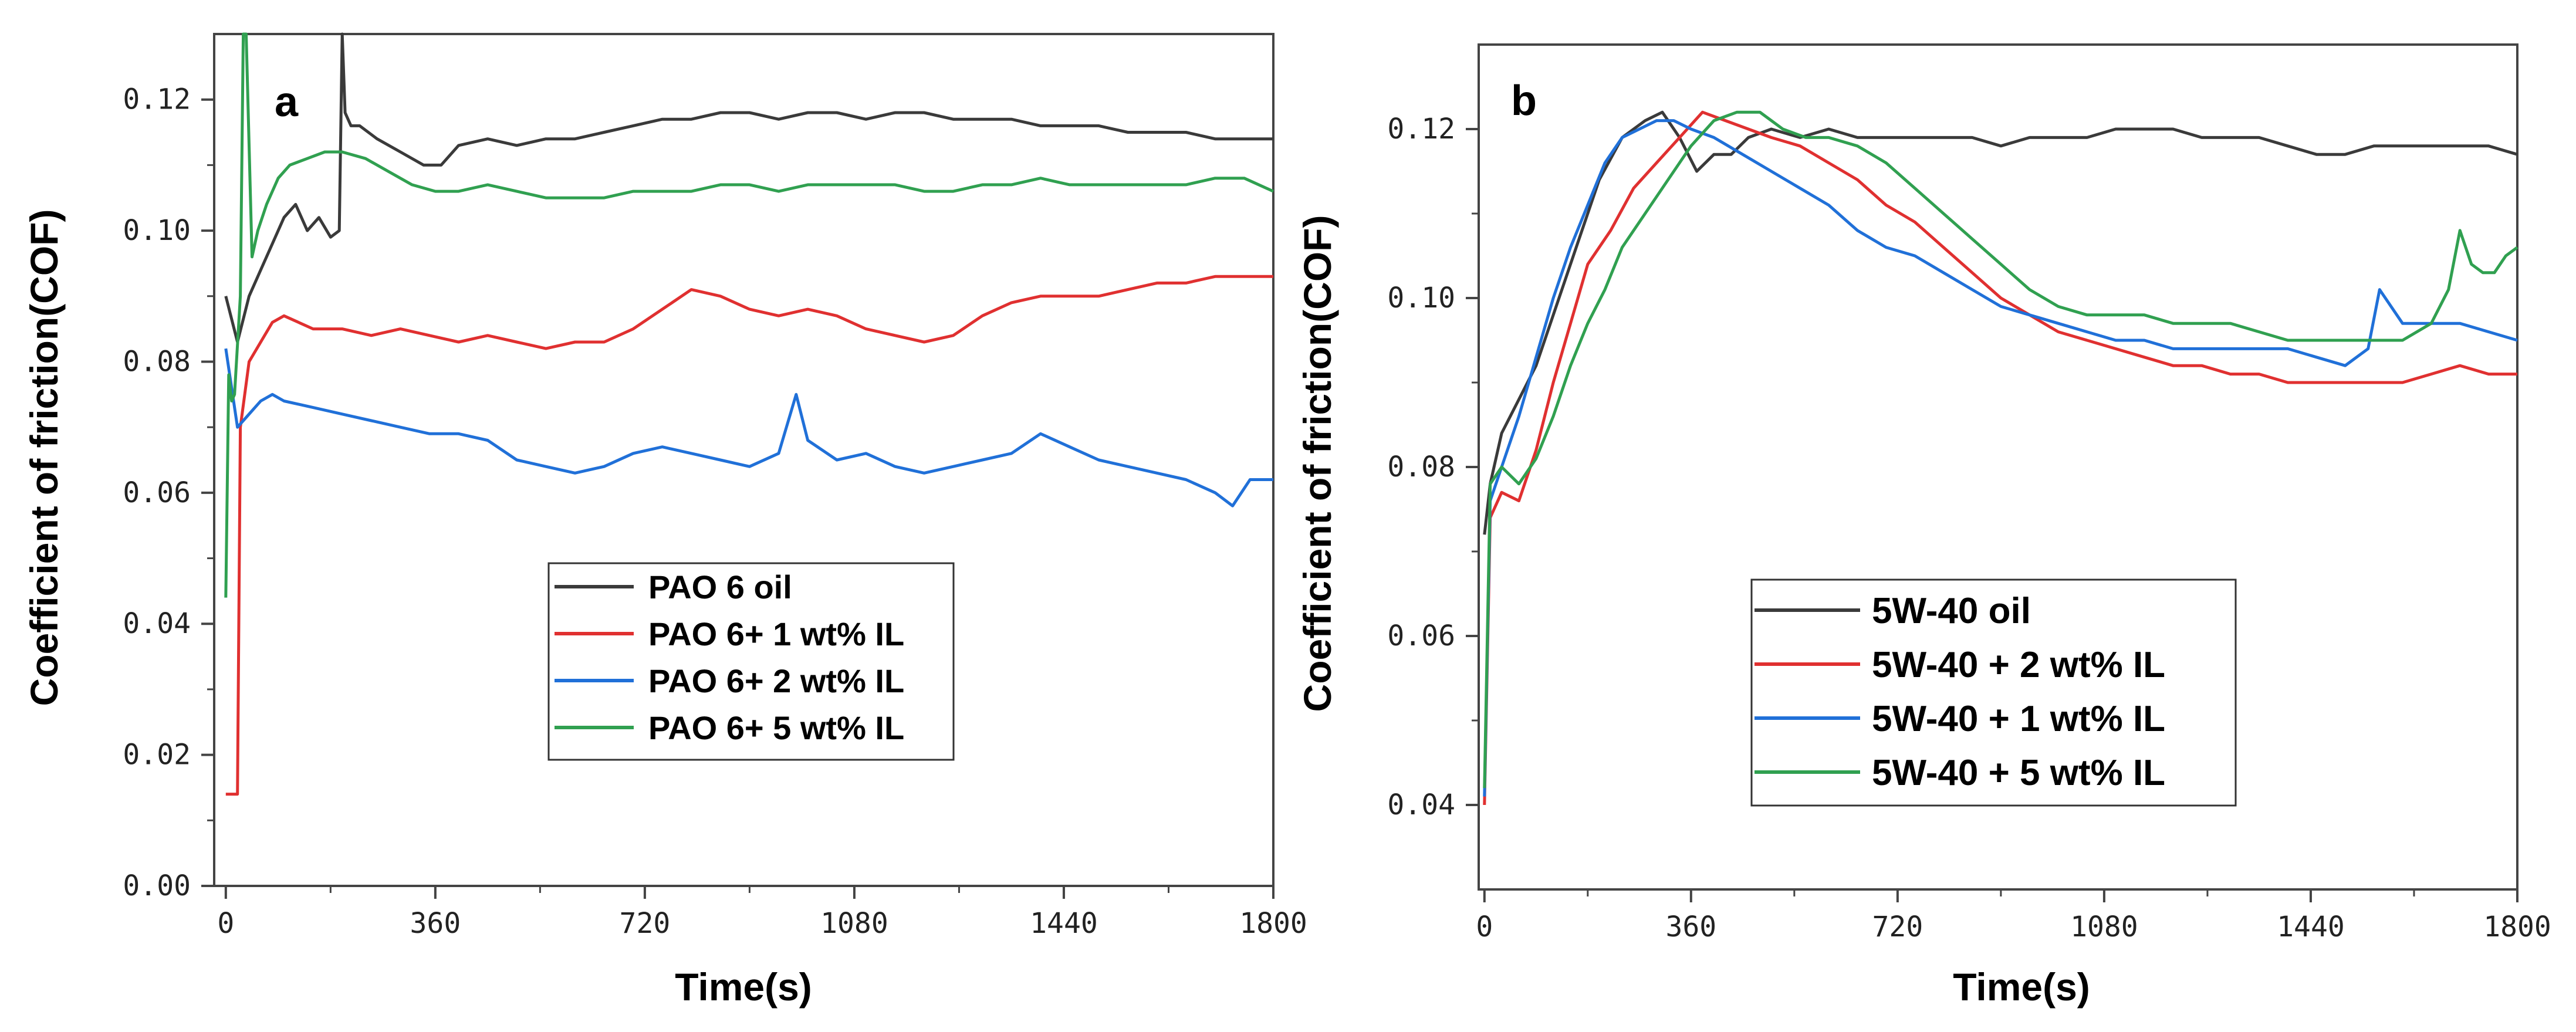 The image size is (2576, 1032). What do you see at coordinates (1421, 805) in the screenshot?
I see `y-tick-label-b-0: 0.04` at bounding box center [1421, 805].